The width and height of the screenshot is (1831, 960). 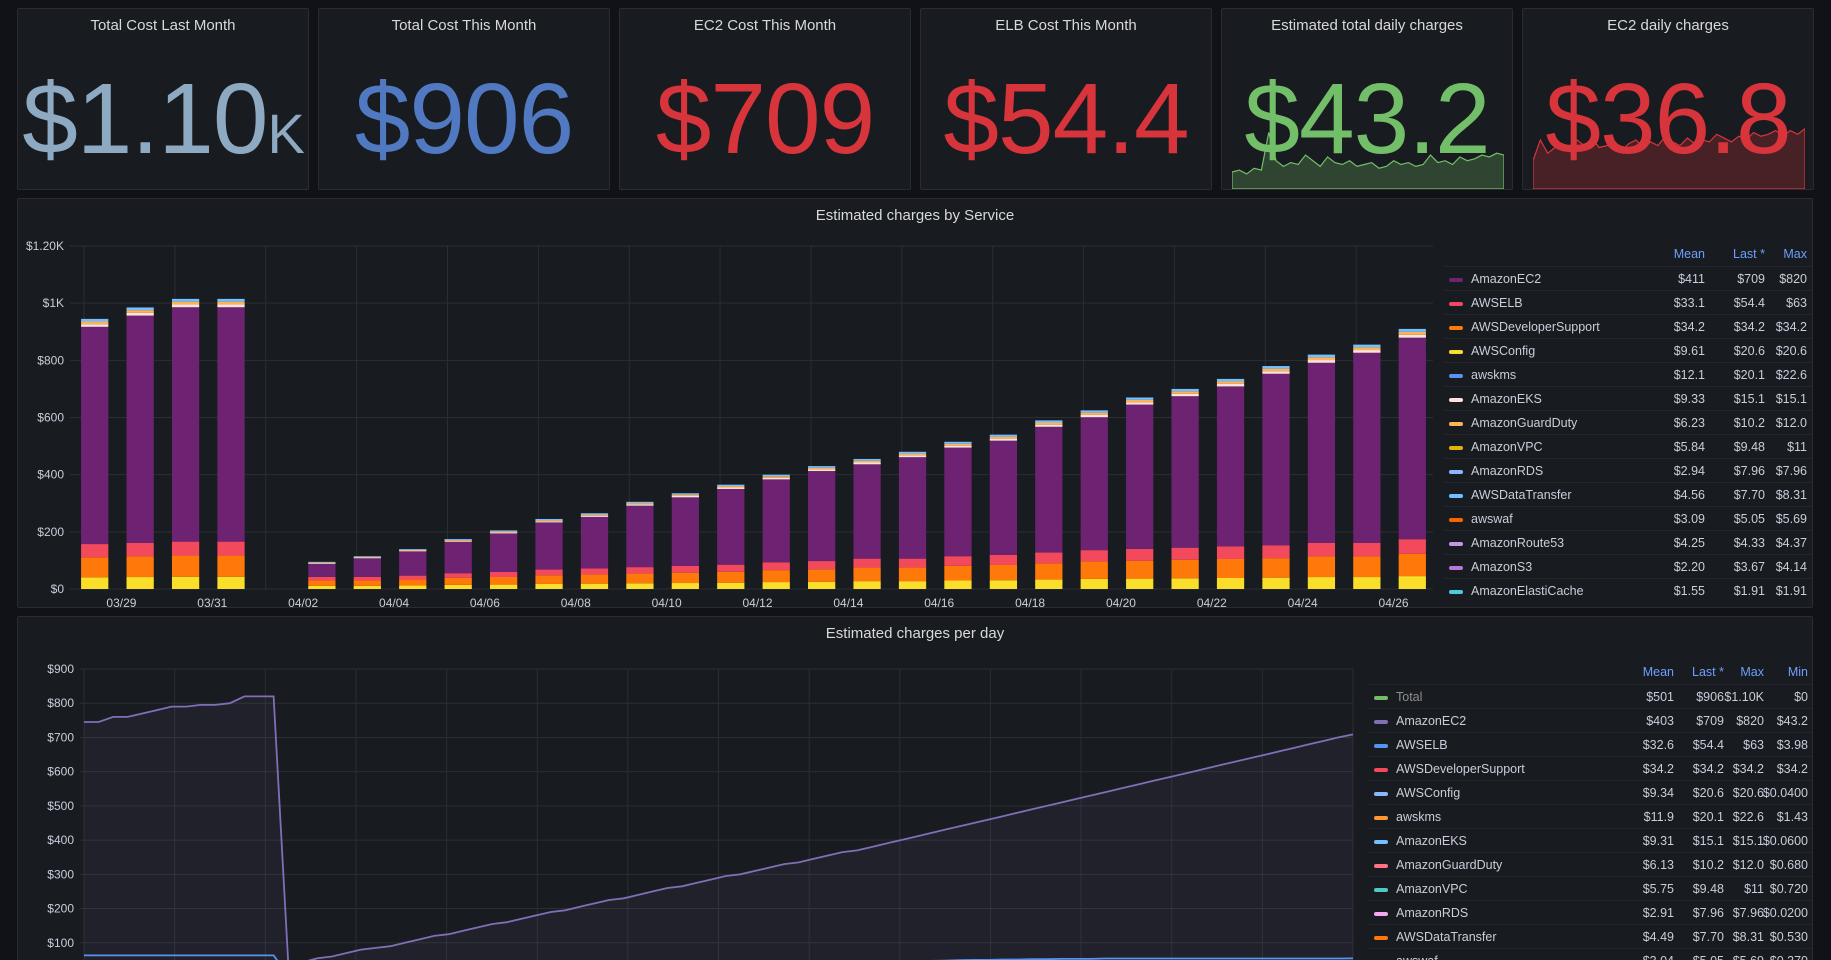 What do you see at coordinates (1627, 470) in the screenshot?
I see `legend-row: AmazonRDS $2.94 $7.96 $7.96` at bounding box center [1627, 470].